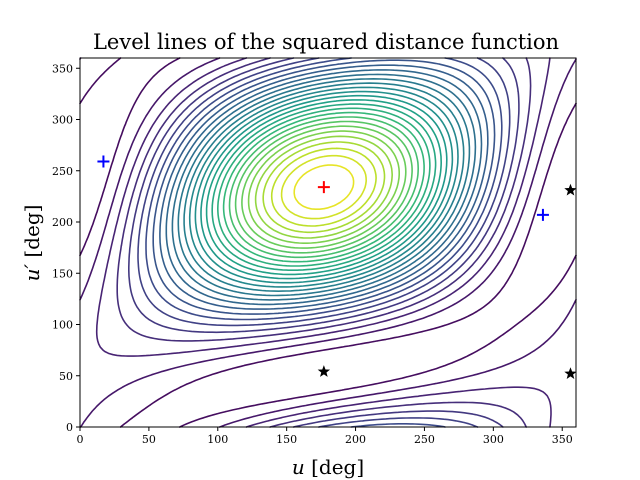 Image resolution: width=640 pixels, height=480 pixels. What do you see at coordinates (298, 467) in the screenshot?
I see `x-axis-label-var: u` at bounding box center [298, 467].